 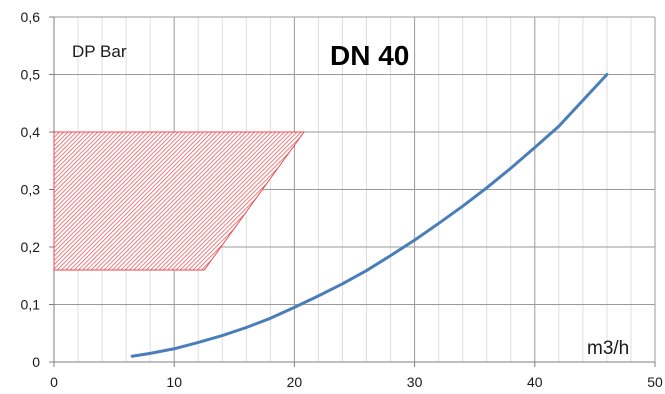 I want to click on y-tick-label: 0,4, so click(x=31, y=132).